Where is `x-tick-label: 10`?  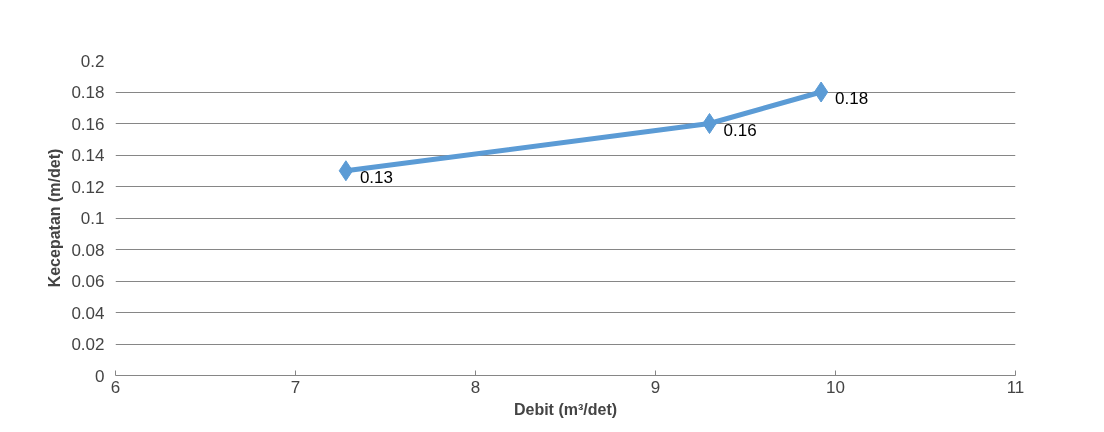
x-tick-label: 10 is located at coordinates (835, 387).